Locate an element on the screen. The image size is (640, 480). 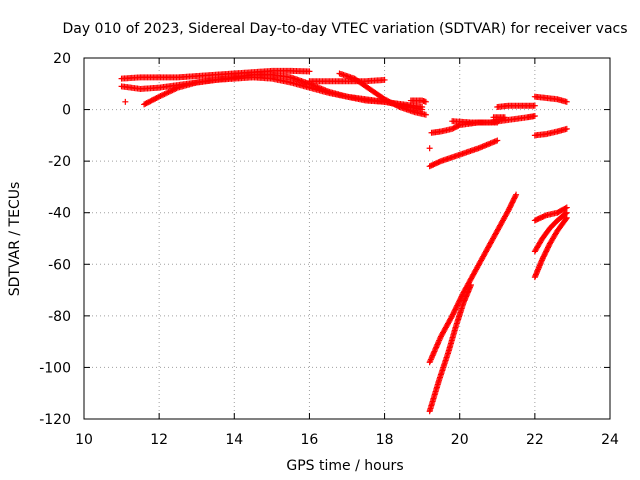
x-axis-label: GPS time / hours is located at coordinates (344, 466).